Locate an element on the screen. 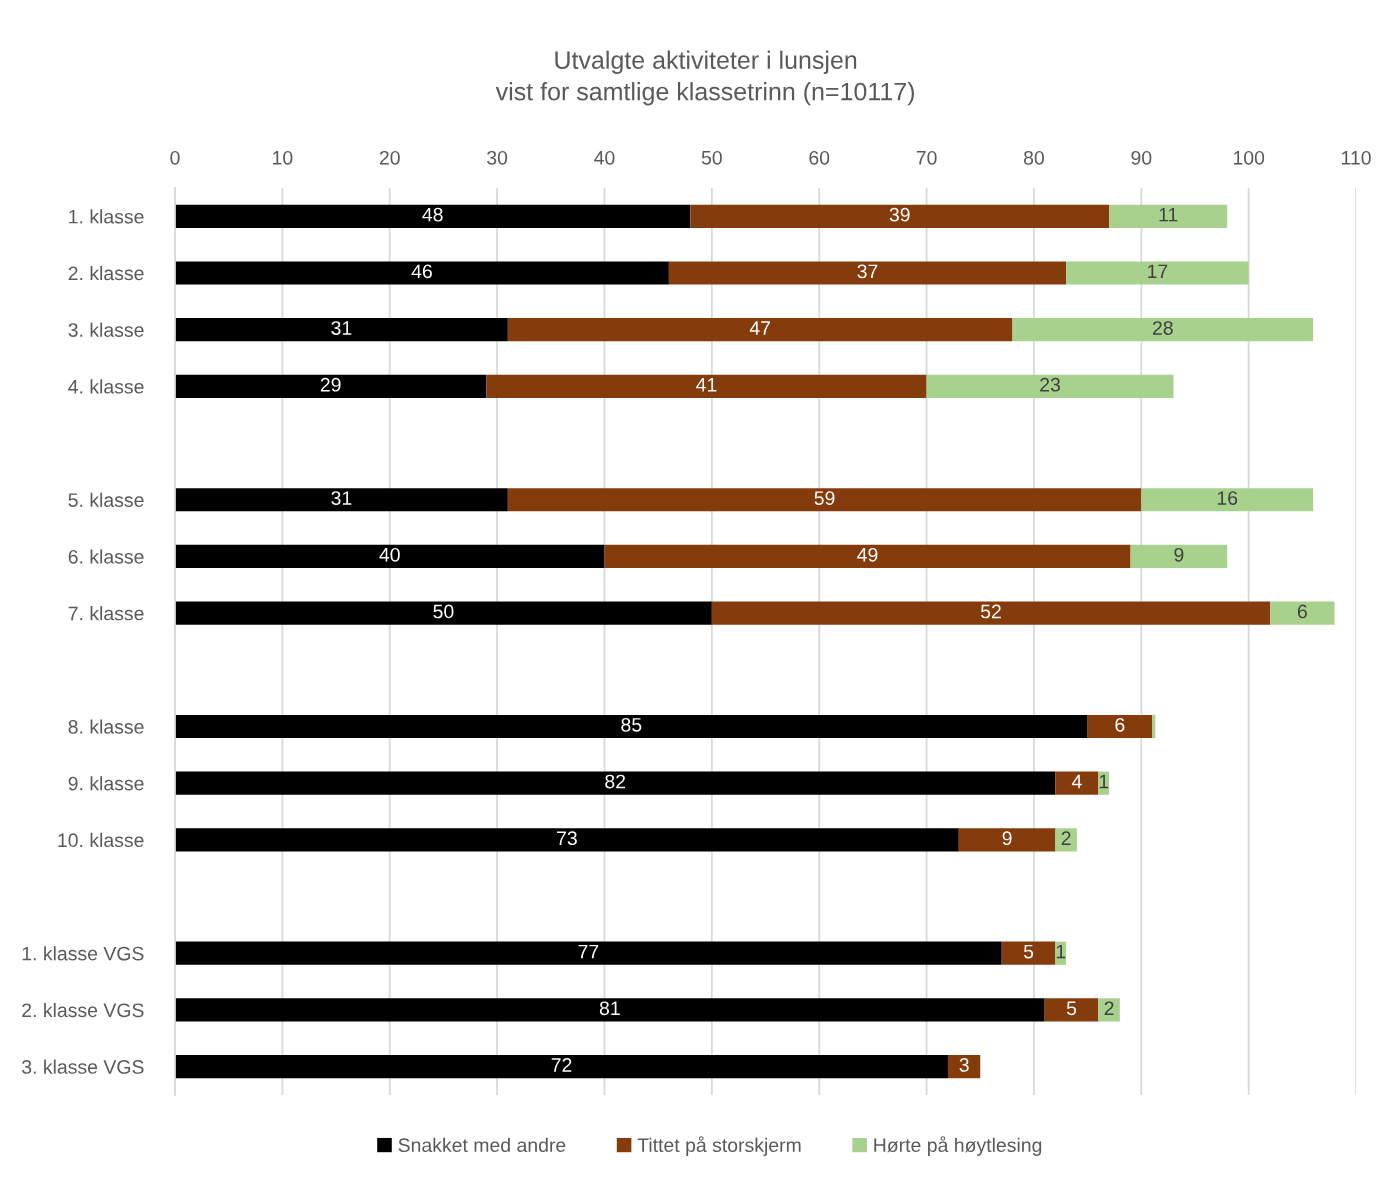 This screenshot has width=1400, height=1177. data-label: 28 is located at coordinates (1162, 328).